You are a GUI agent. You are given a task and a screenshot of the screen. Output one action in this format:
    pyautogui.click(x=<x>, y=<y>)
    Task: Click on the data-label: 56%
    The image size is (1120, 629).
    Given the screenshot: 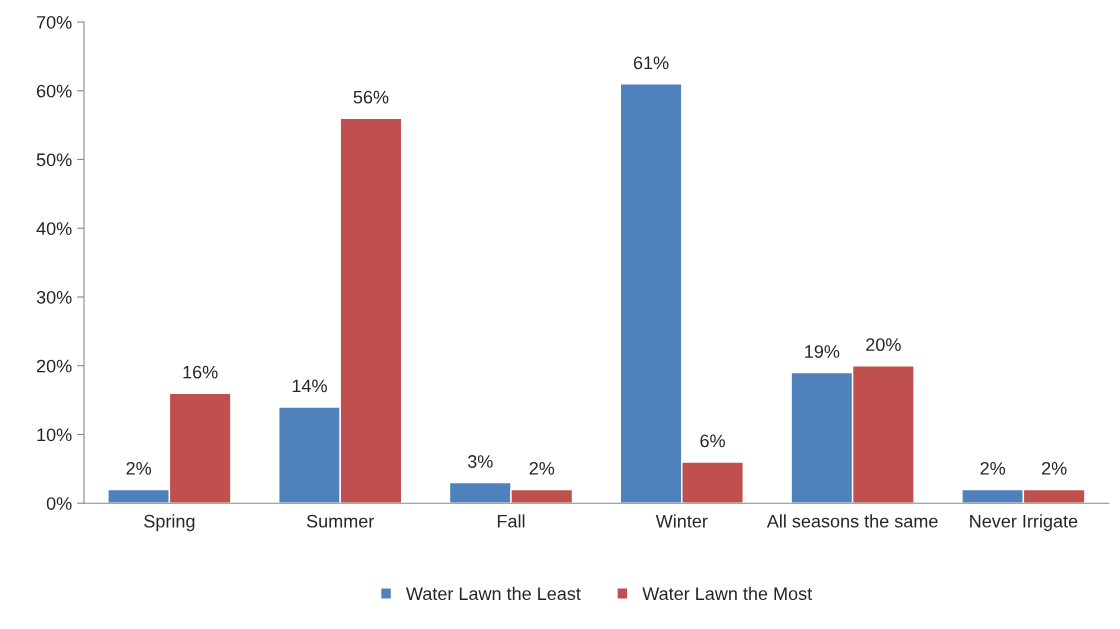 What is the action you would take?
    pyautogui.click(x=371, y=97)
    